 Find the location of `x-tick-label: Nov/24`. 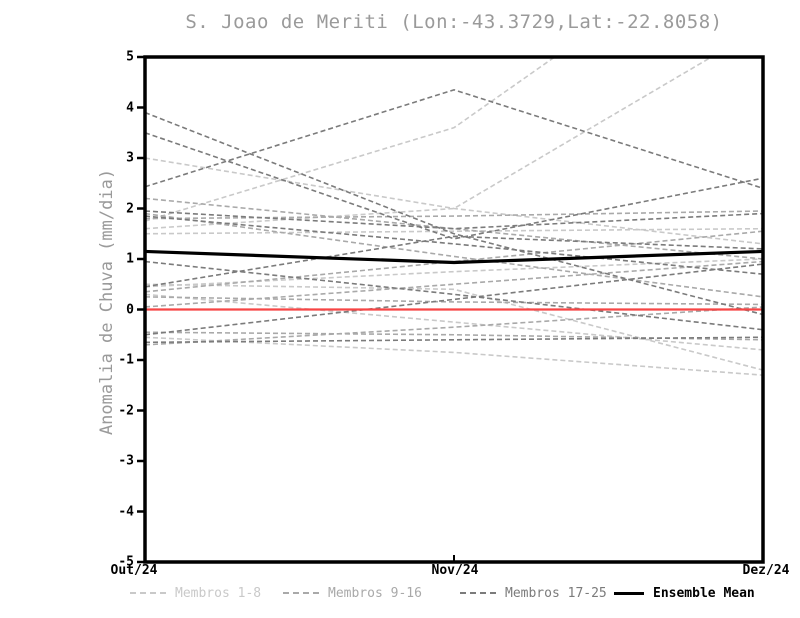

x-tick-label: Nov/24 is located at coordinates (455, 570).